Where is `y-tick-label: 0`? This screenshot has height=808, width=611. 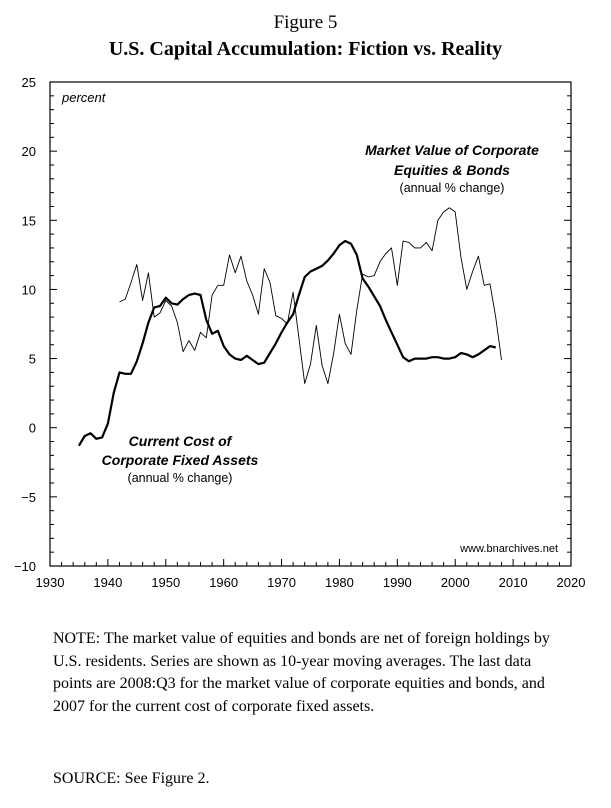 y-tick-label: 0 is located at coordinates (32, 428).